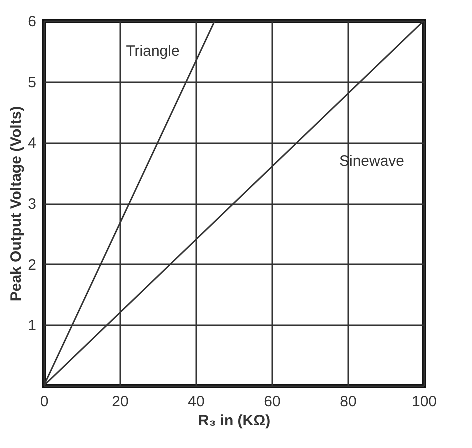 This screenshot has width=472, height=448. I want to click on y-axis-title: Peak Output Voltage (Volts), so click(17, 204).